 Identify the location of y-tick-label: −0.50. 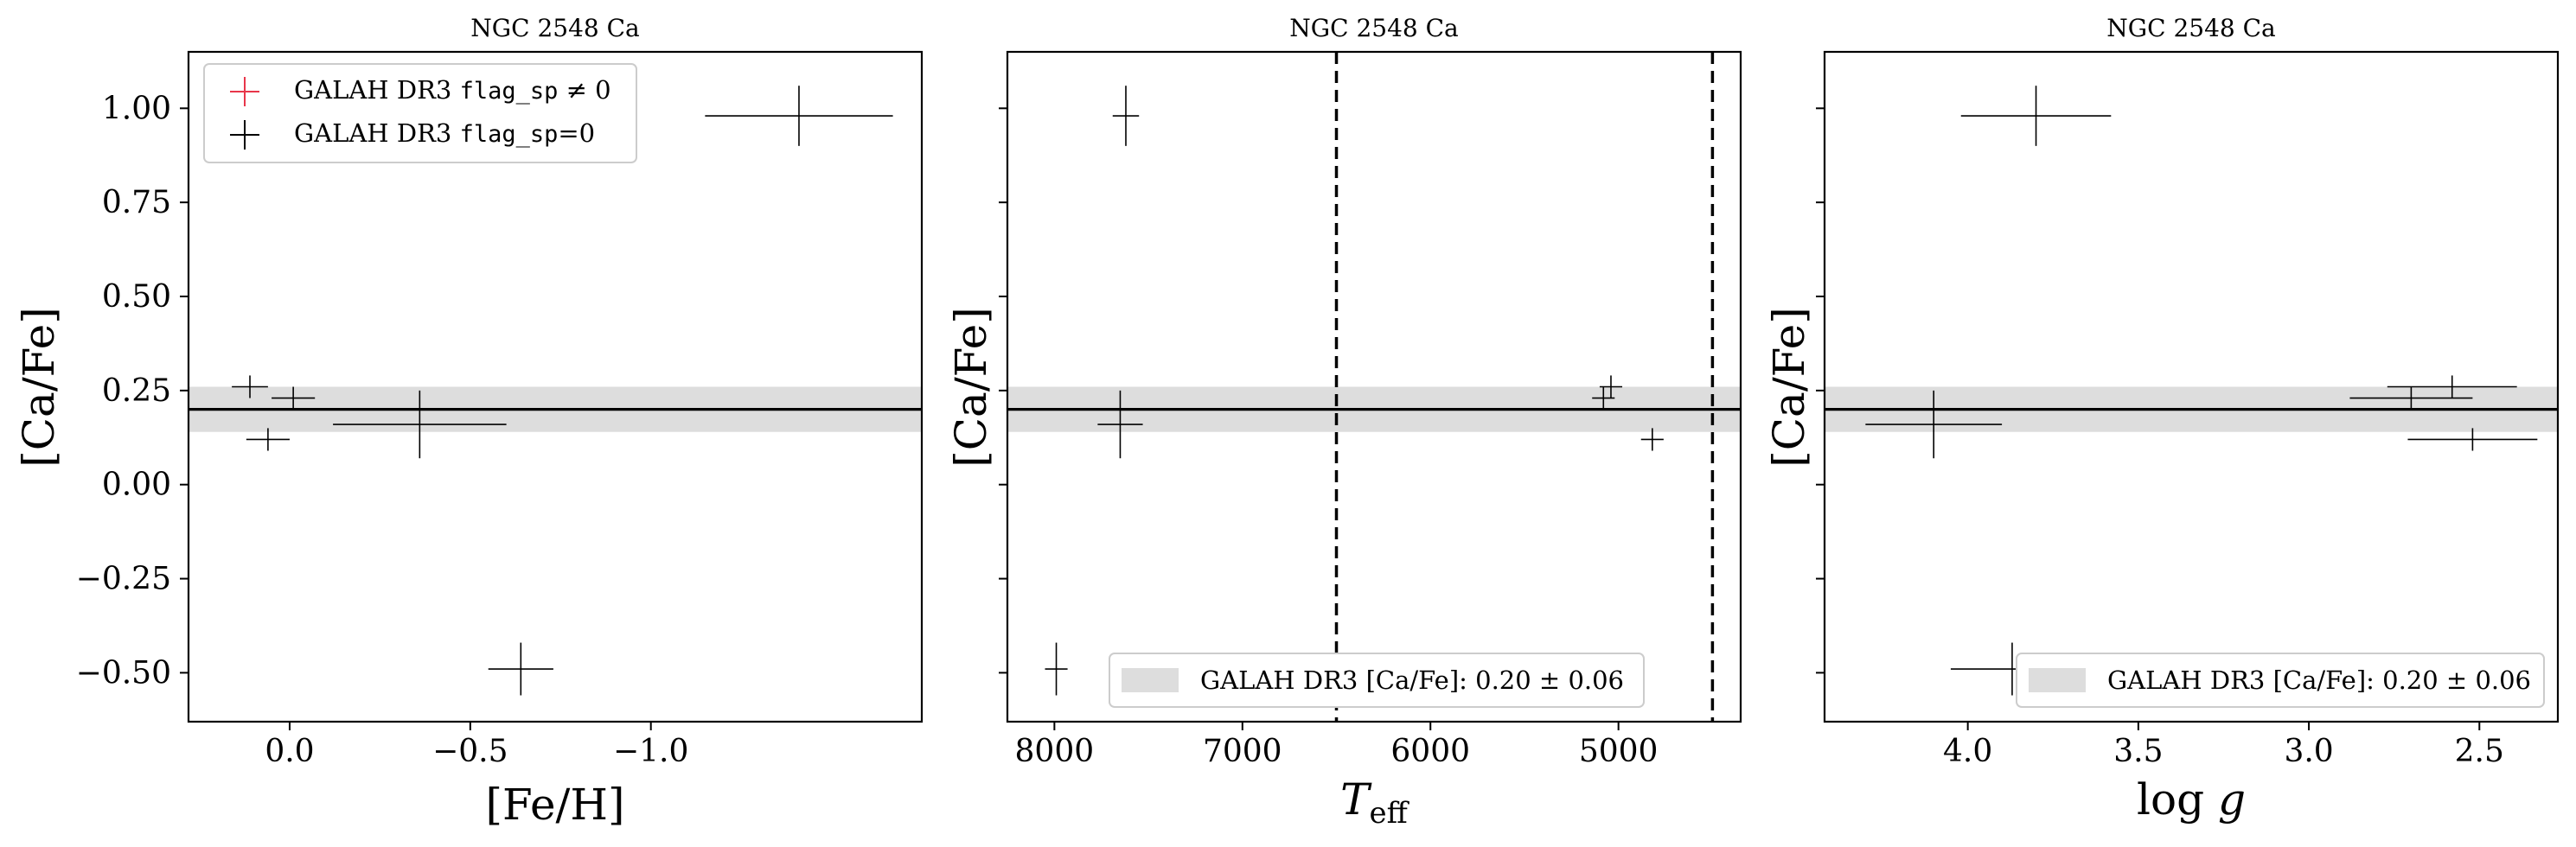
(123, 673).